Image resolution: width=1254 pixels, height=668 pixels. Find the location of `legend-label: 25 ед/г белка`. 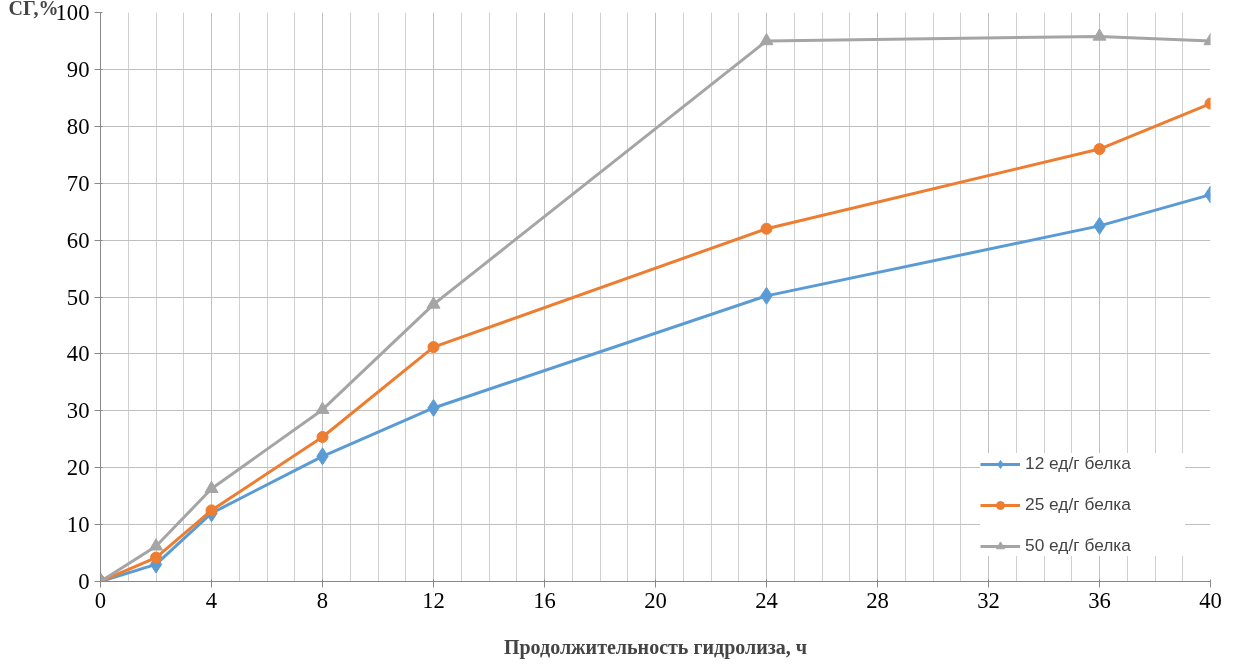

legend-label: 25 ед/г белка is located at coordinates (1078, 504).